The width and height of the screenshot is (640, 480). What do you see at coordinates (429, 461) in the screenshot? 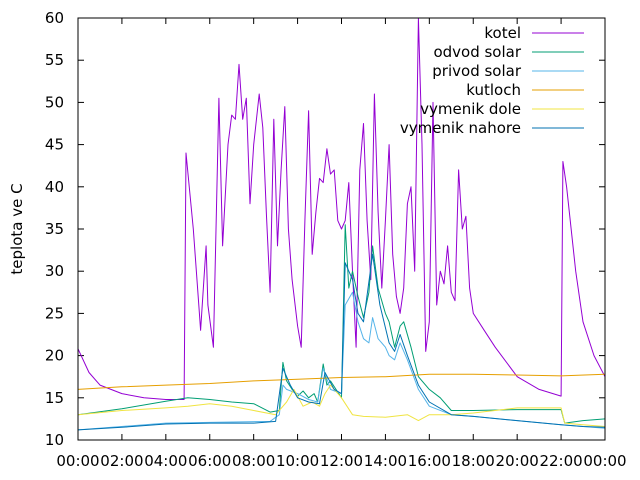
I see `x-tick-label: 16:00` at bounding box center [429, 461].